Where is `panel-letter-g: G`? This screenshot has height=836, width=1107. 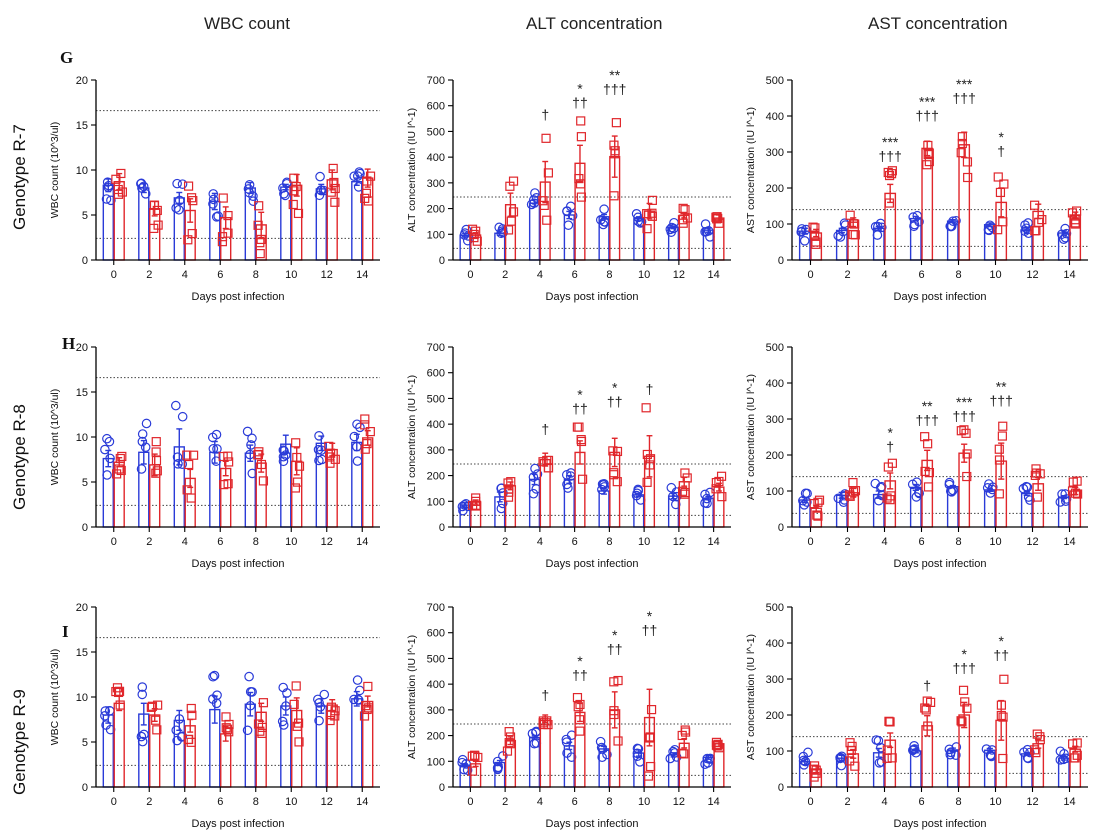 panel-letter-g: G is located at coordinates (67, 57).